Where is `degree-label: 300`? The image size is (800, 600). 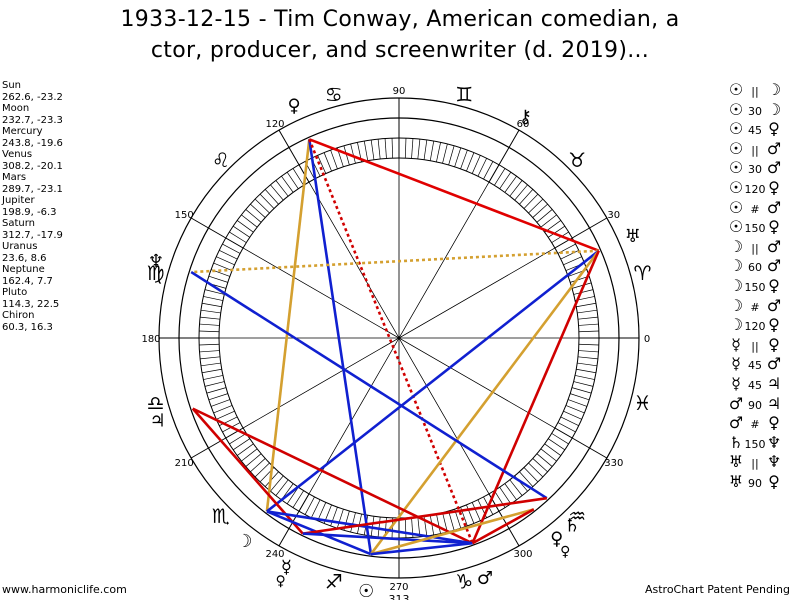
degree-label: 300 is located at coordinates (522, 554).